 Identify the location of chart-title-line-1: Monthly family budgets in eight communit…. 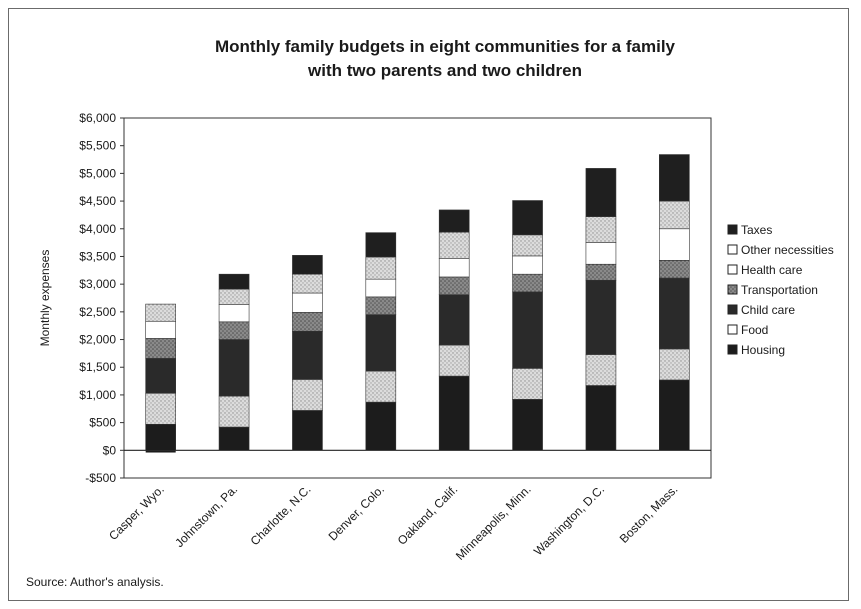
(445, 46).